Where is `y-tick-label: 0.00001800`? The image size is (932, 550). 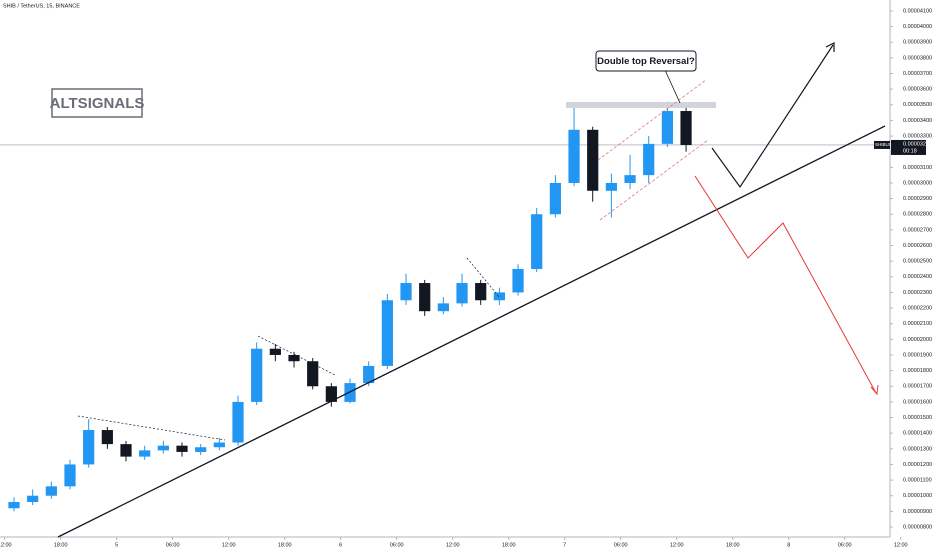
y-tick-label: 0.00001800 is located at coordinates (917, 371).